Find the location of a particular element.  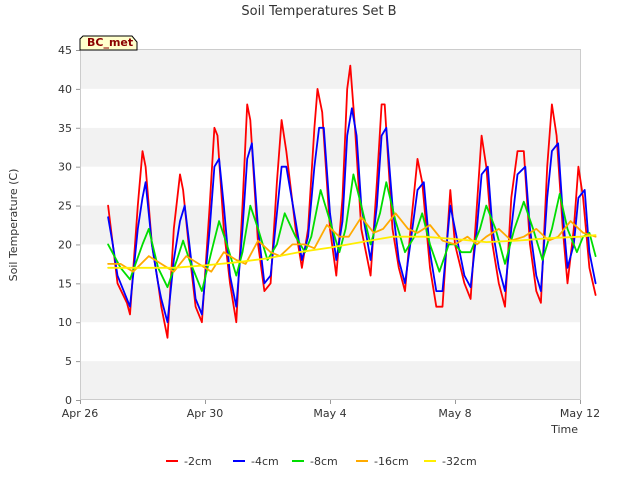

y-axis-label: Soil Temperature (C) is located at coordinates (13, 225).